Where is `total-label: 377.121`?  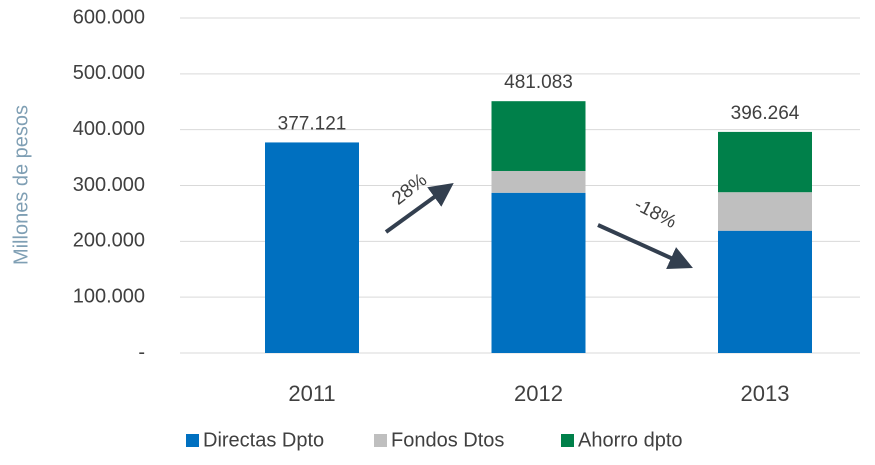 total-label: 377.121 is located at coordinates (312, 123).